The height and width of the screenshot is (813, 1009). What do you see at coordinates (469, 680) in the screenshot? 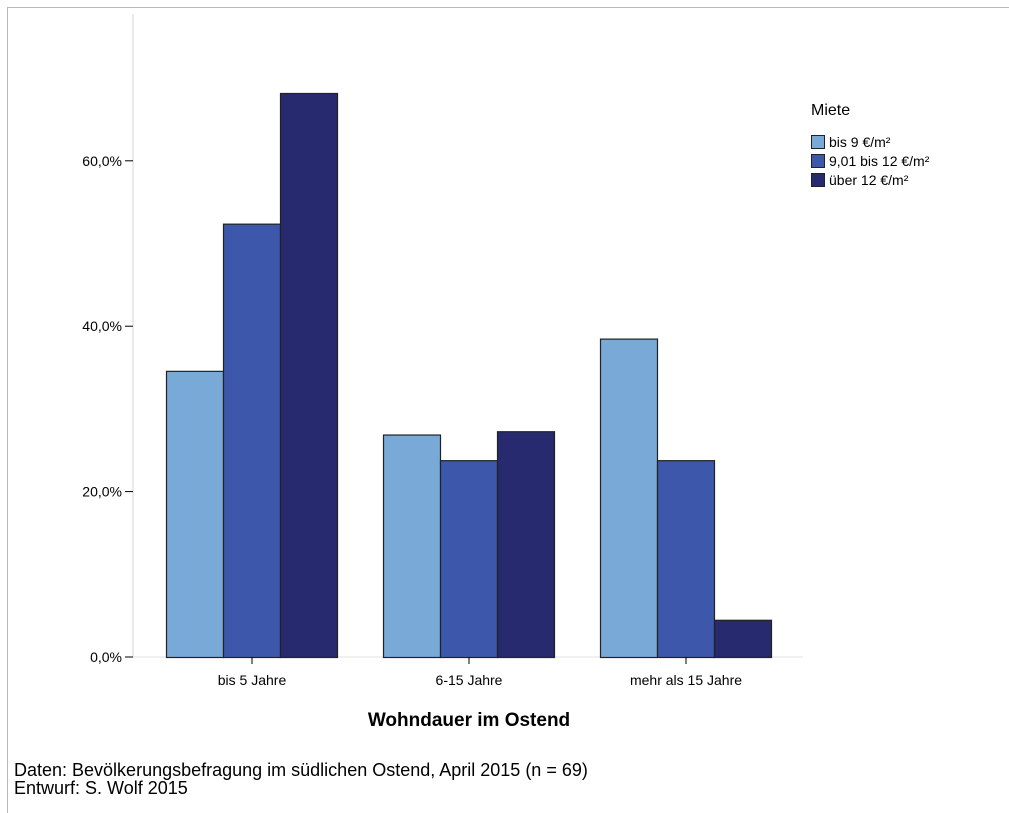
I see `x-tick-label: 6-15 Jahre` at bounding box center [469, 680].